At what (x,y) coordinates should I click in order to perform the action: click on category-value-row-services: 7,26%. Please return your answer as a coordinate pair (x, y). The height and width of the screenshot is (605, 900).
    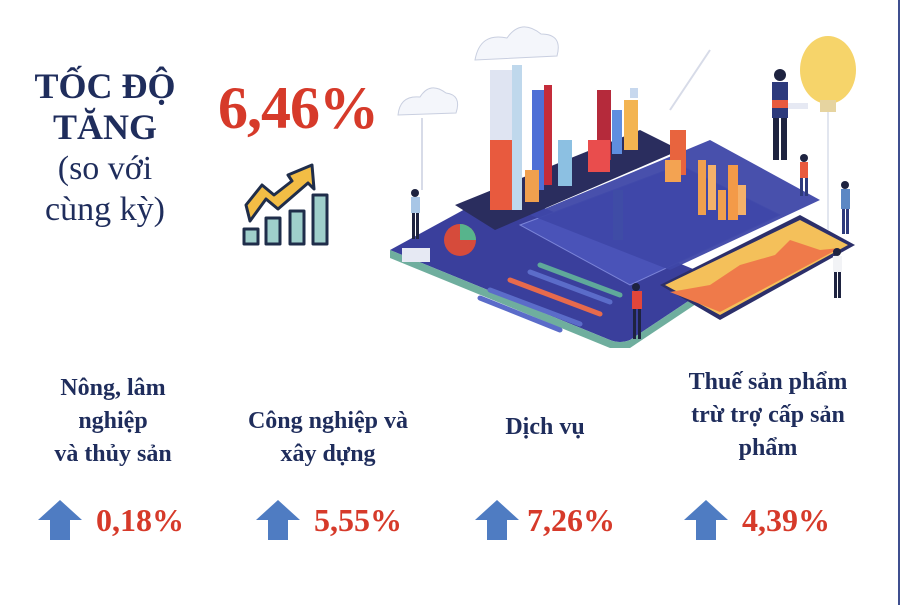
    Looking at the image, I should click on (545, 520).